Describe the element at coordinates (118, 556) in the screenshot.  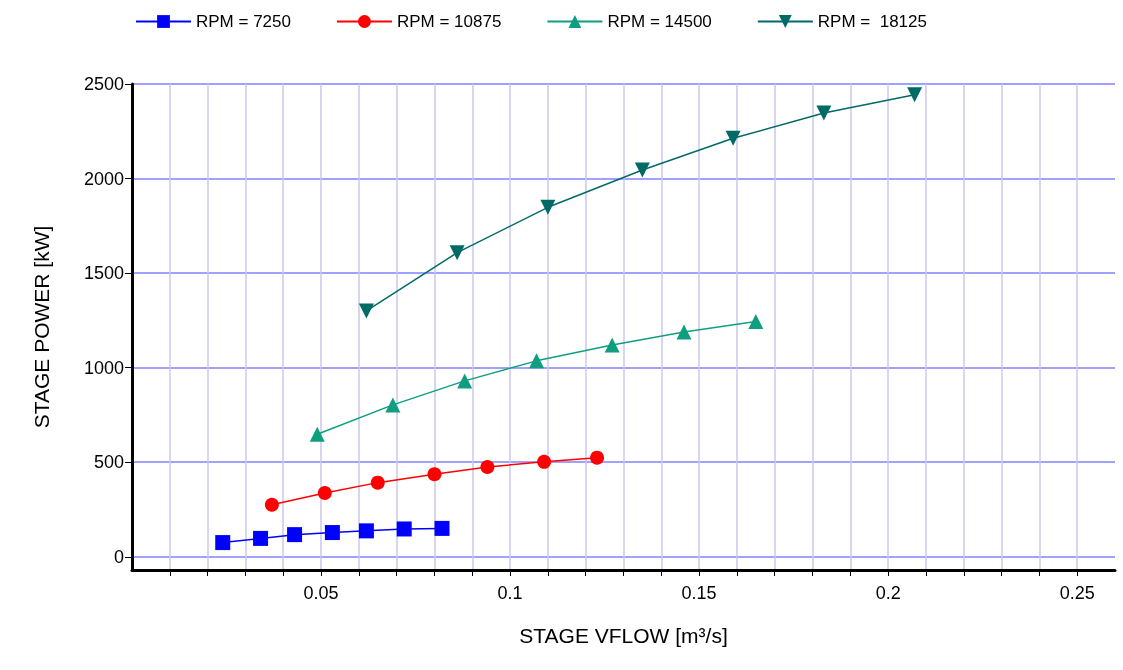
I see `y-tick-label: 0` at that location.